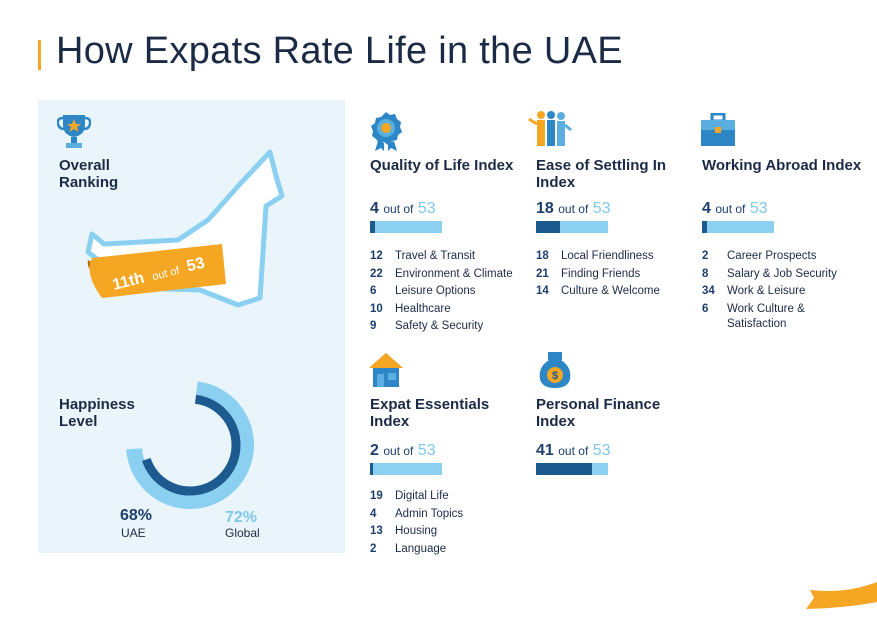 The width and height of the screenshot is (877, 620). What do you see at coordinates (373, 513) in the screenshot?
I see `item-rank: 4` at bounding box center [373, 513].